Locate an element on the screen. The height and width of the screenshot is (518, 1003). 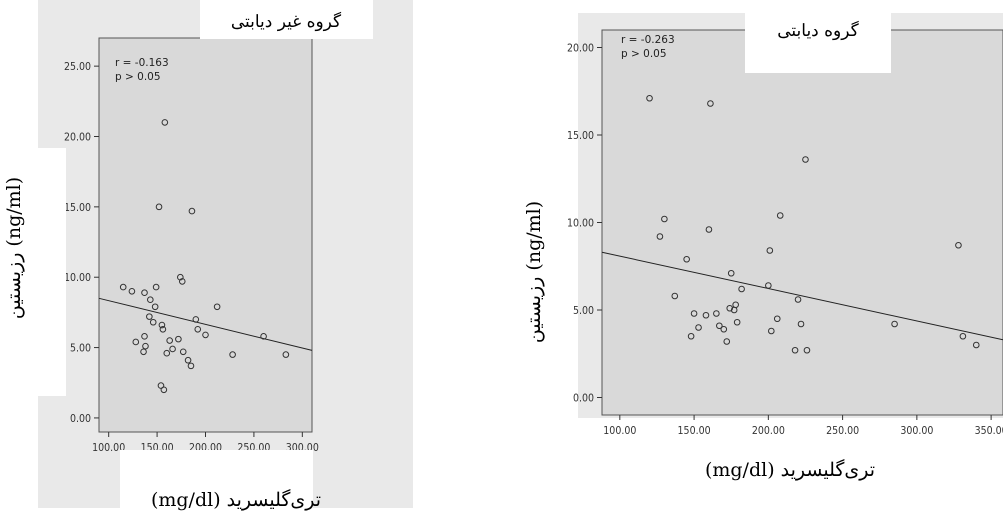
correlation-r: r = -0.163 is located at coordinates (142, 63).